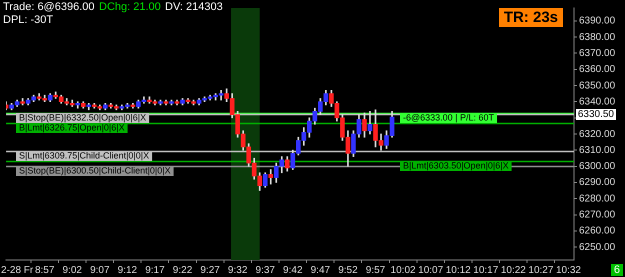  What do you see at coordinates (403, 270) in the screenshot?
I see `x-tick-label: 10:02` at bounding box center [403, 270].